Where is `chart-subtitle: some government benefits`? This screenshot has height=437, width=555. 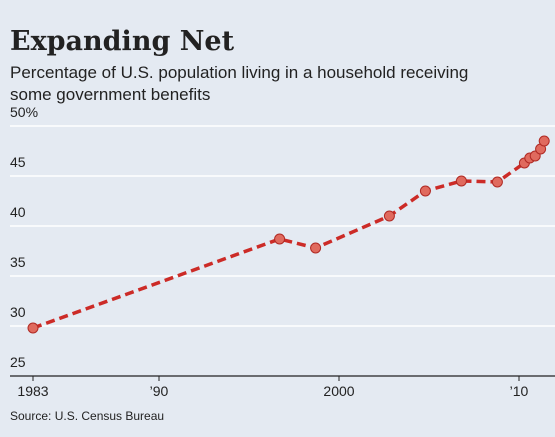
chart-subtitle: some government benefits is located at coordinates (110, 94).